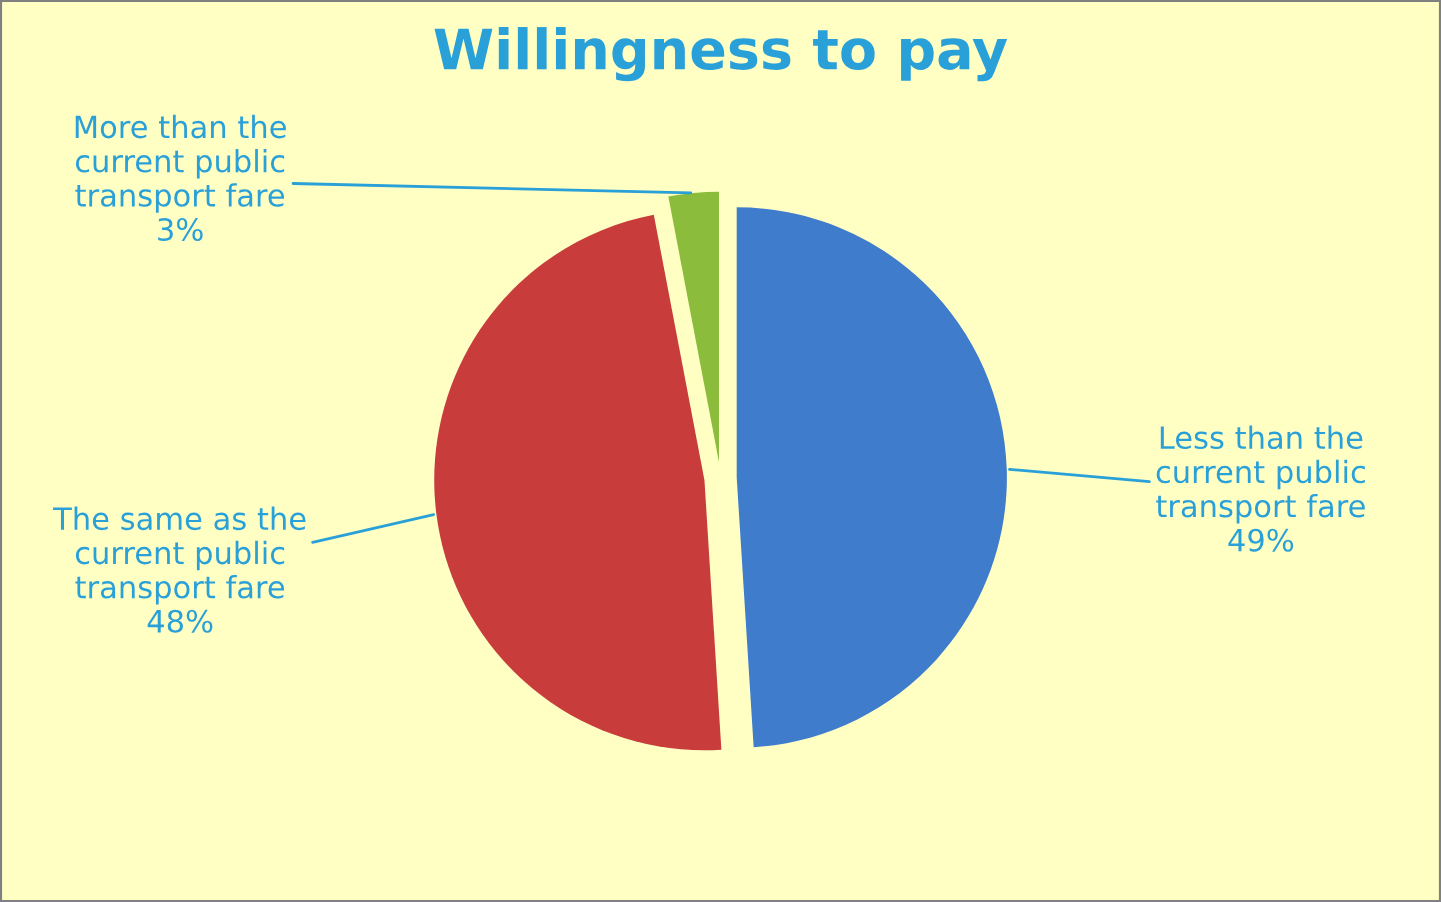 Image resolution: width=1441 pixels, height=902 pixels. I want to click on chart-title: Willingness to pay, so click(721, 54).